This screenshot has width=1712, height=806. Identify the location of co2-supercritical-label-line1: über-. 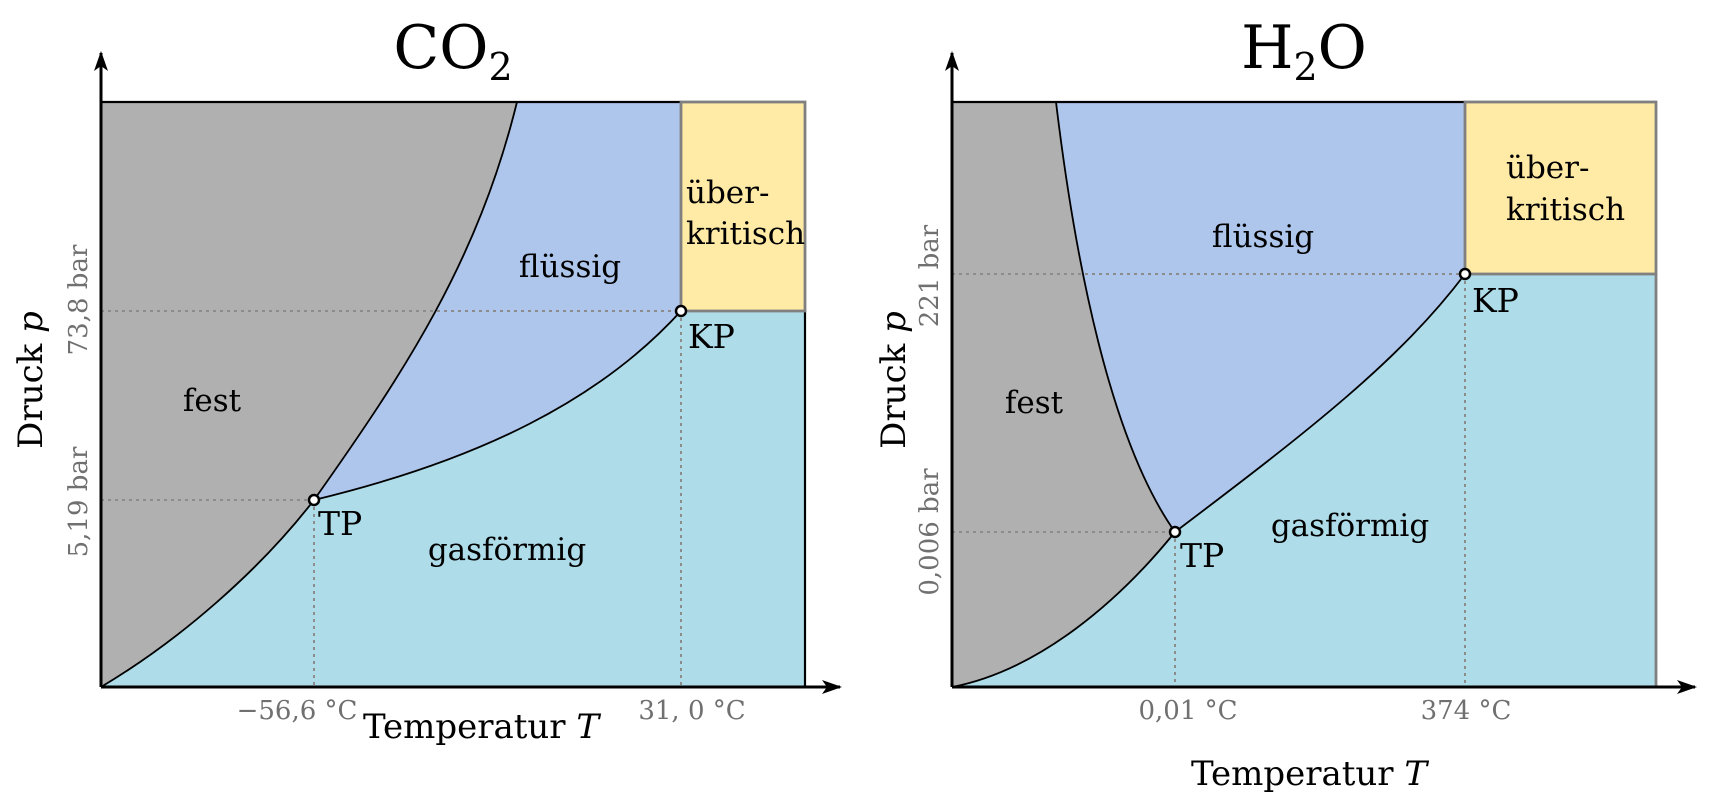
(727, 193).